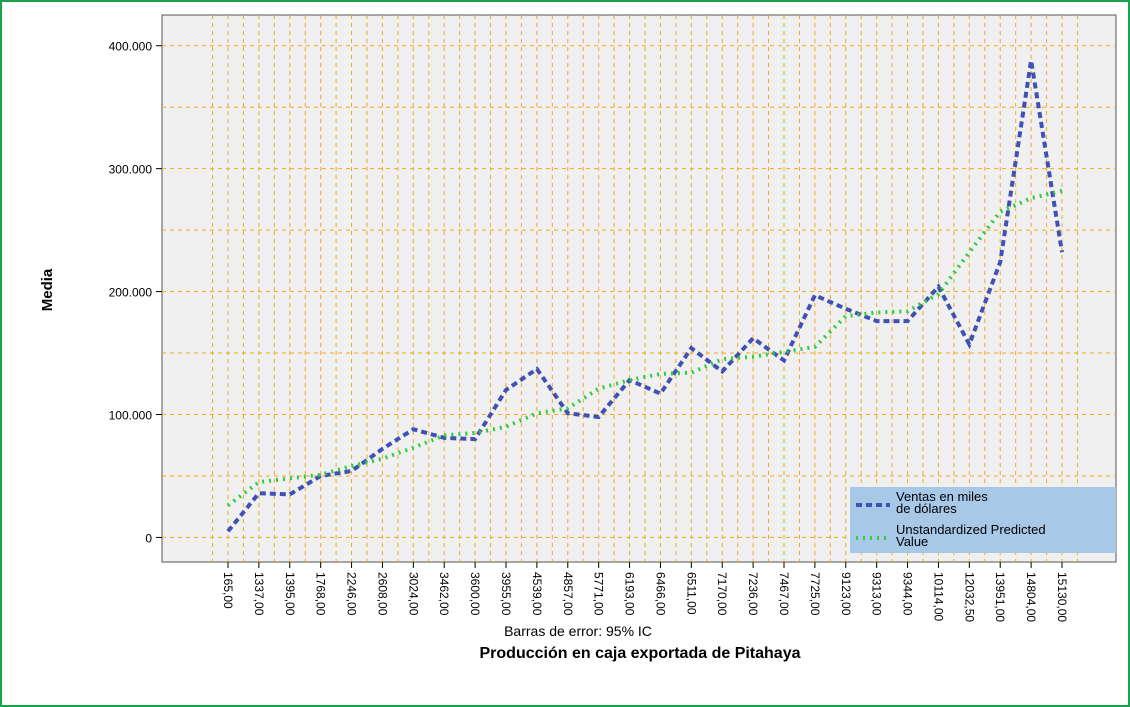 The width and height of the screenshot is (1130, 707). What do you see at coordinates (722, 594) in the screenshot?
I see `x-tick-label: 7170,00` at bounding box center [722, 594].